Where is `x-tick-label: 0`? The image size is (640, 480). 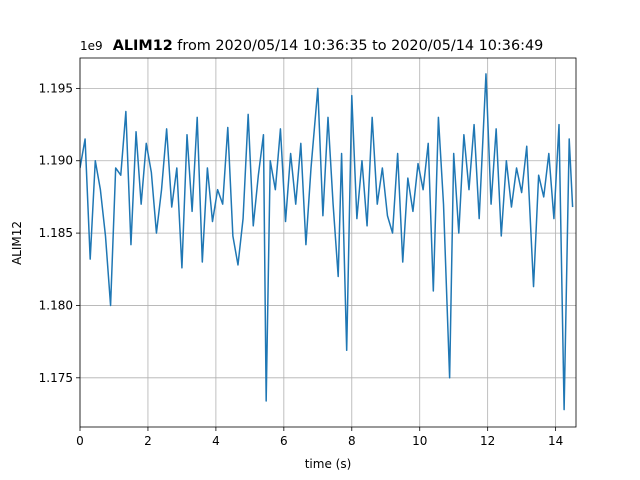 x-tick-label: 0 is located at coordinates (80, 441).